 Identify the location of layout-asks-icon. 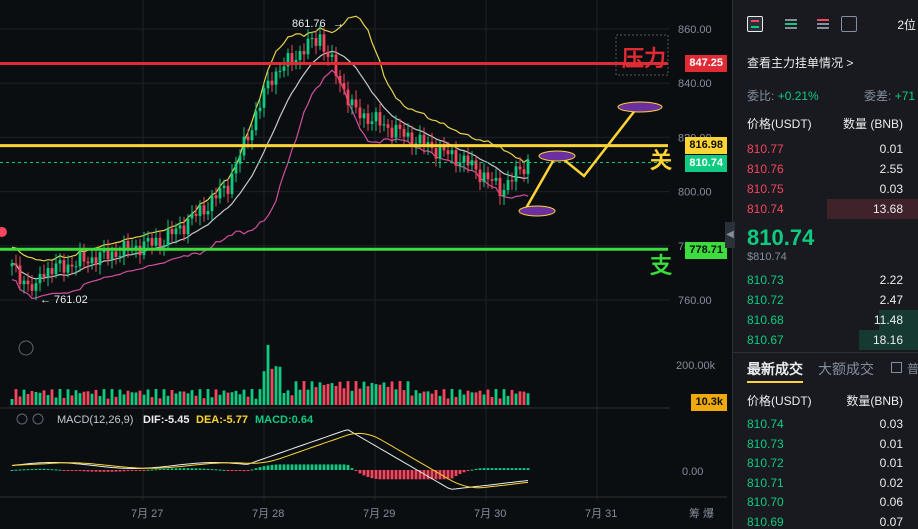
(823, 24).